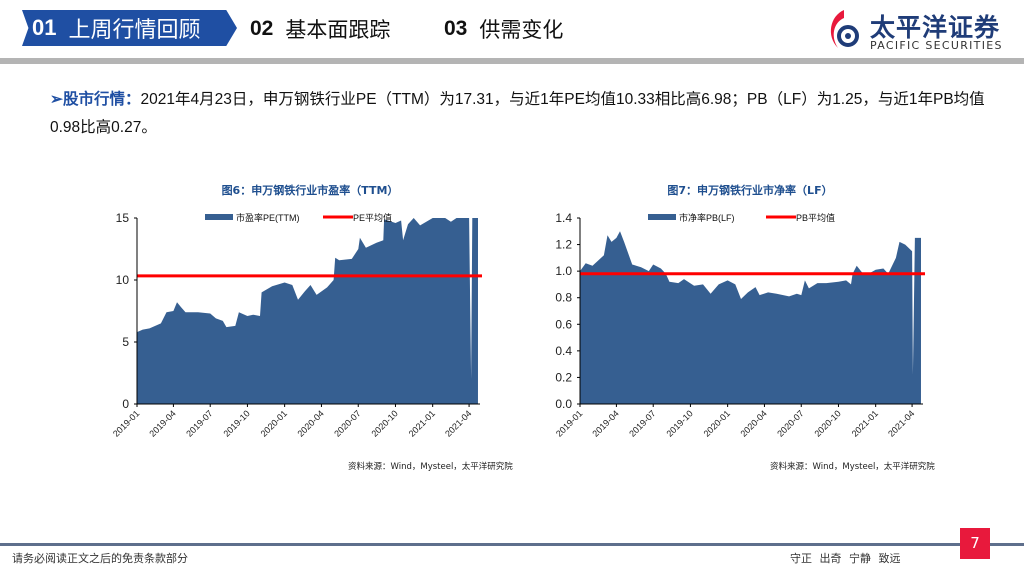  What do you see at coordinates (123, 280) in the screenshot?
I see `y-tick-label: 10` at bounding box center [123, 280].